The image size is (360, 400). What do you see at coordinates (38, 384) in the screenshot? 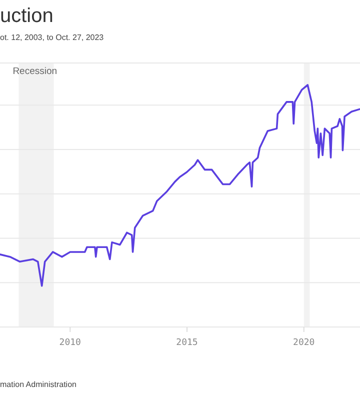
I see `text: mation Administration` at bounding box center [38, 384].